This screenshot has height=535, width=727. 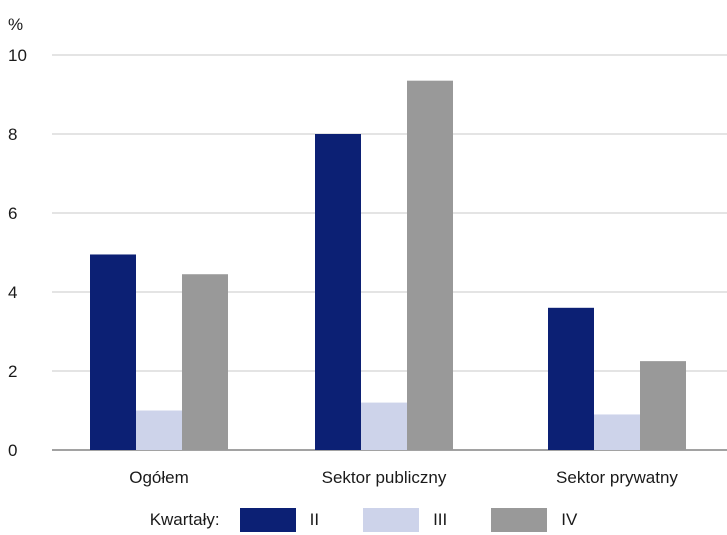 I want to click on x-tick-label-2: Sektor prywatny, so click(x=617, y=477).